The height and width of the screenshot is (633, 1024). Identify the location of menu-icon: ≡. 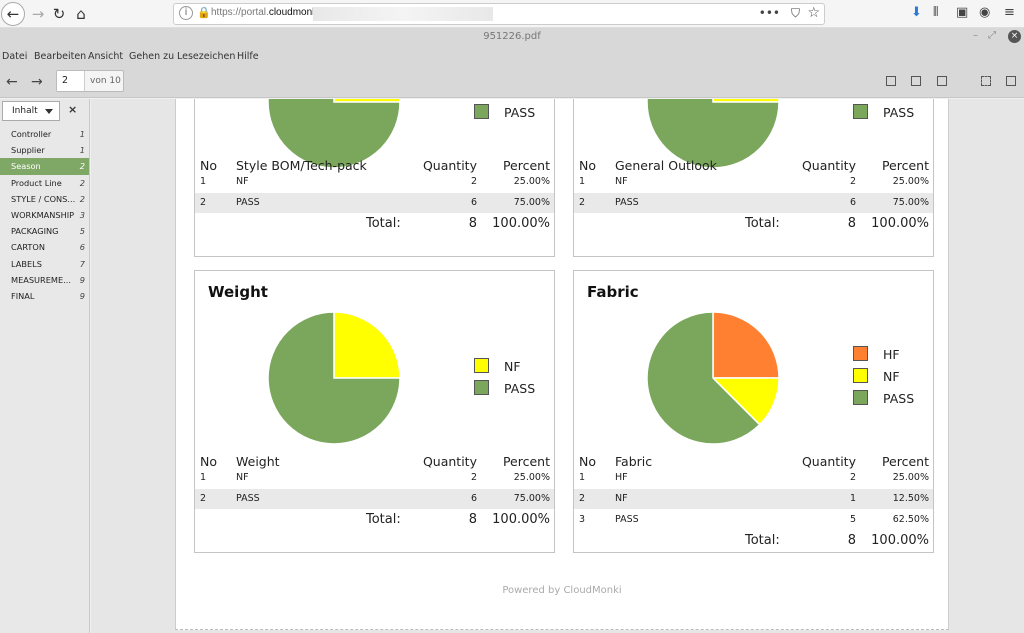
(1009, 12).